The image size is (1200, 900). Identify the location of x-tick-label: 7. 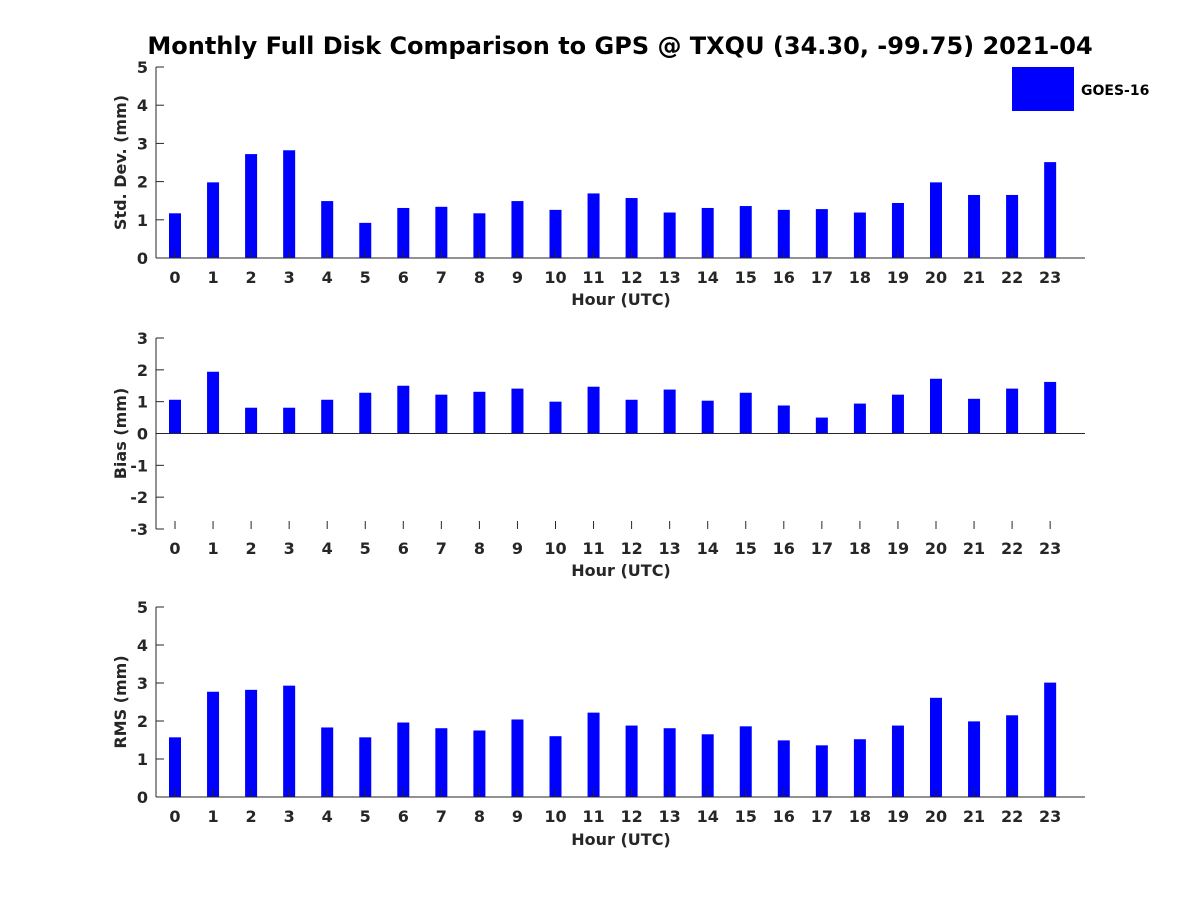
(441, 816).